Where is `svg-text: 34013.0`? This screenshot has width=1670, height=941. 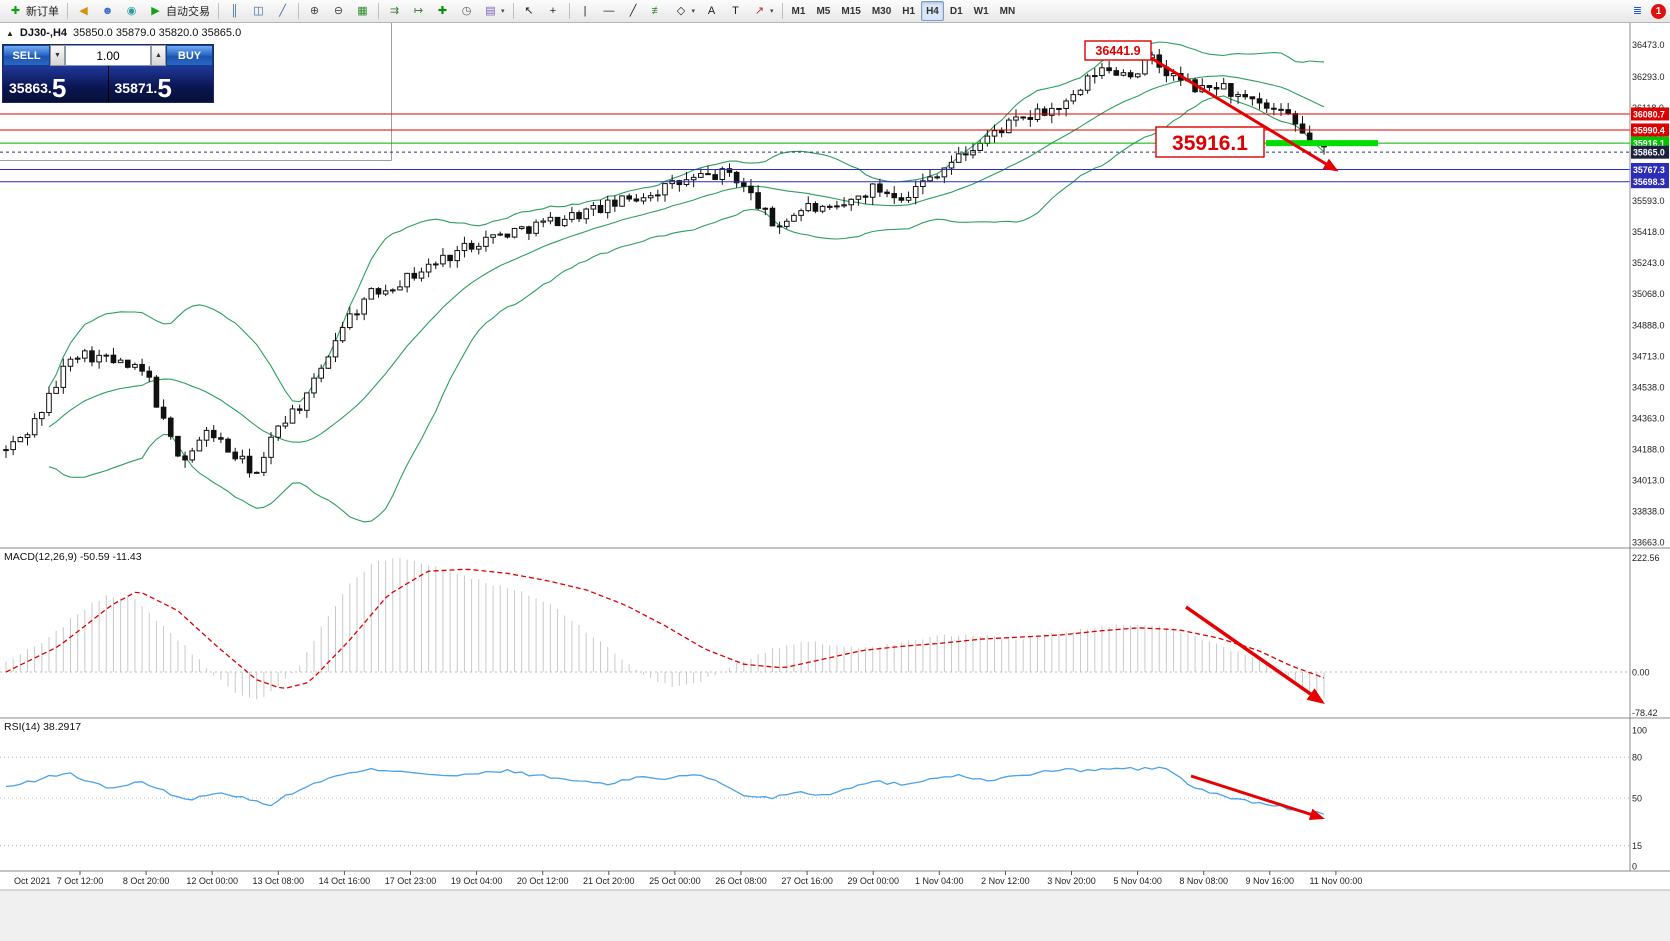 svg-text: 34013.0 is located at coordinates (1648, 481).